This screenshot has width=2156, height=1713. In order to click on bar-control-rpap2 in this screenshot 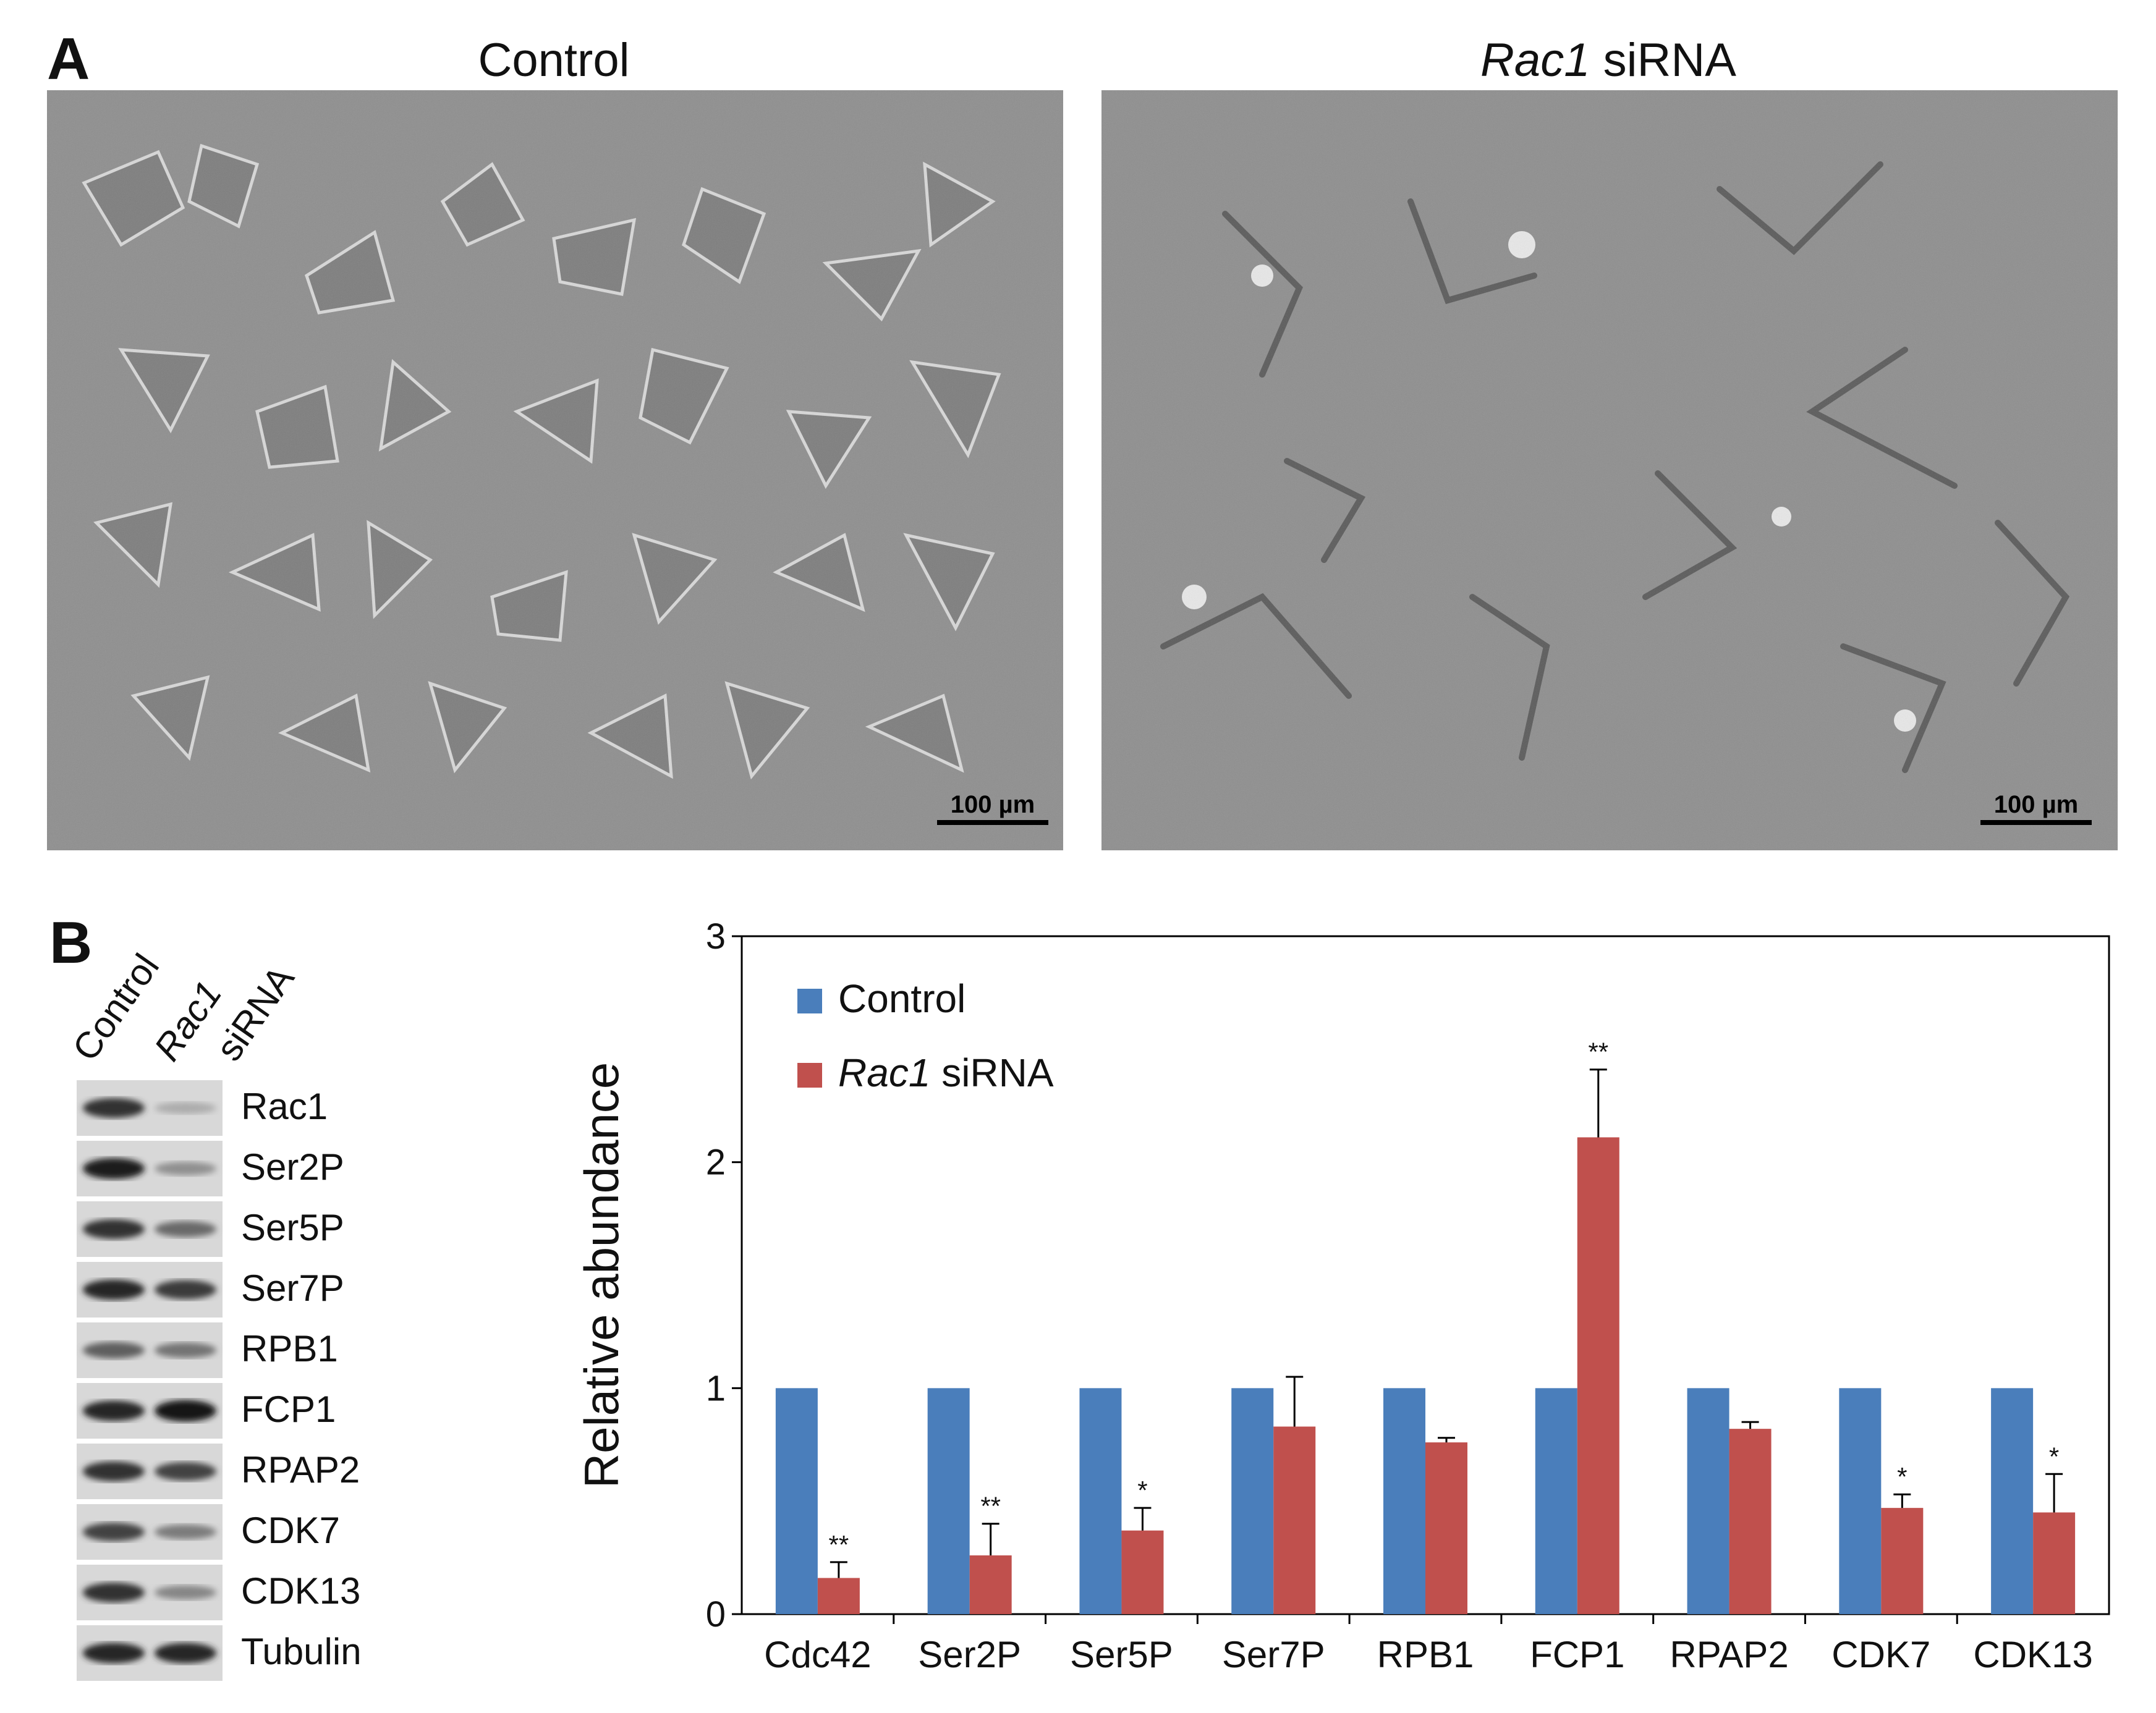, I will do `click(1708, 1501)`.